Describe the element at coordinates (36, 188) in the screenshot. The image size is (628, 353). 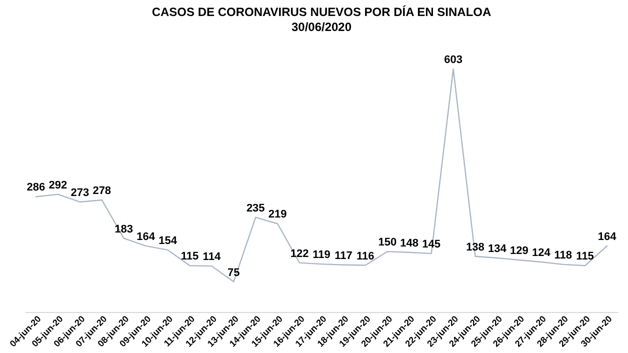
I see `data-label: 286` at that location.